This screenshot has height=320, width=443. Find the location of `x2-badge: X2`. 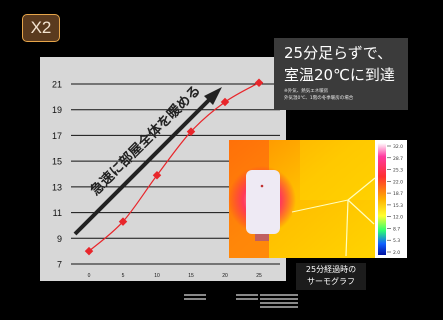

x2-badge: X2 is located at coordinates (41, 28).